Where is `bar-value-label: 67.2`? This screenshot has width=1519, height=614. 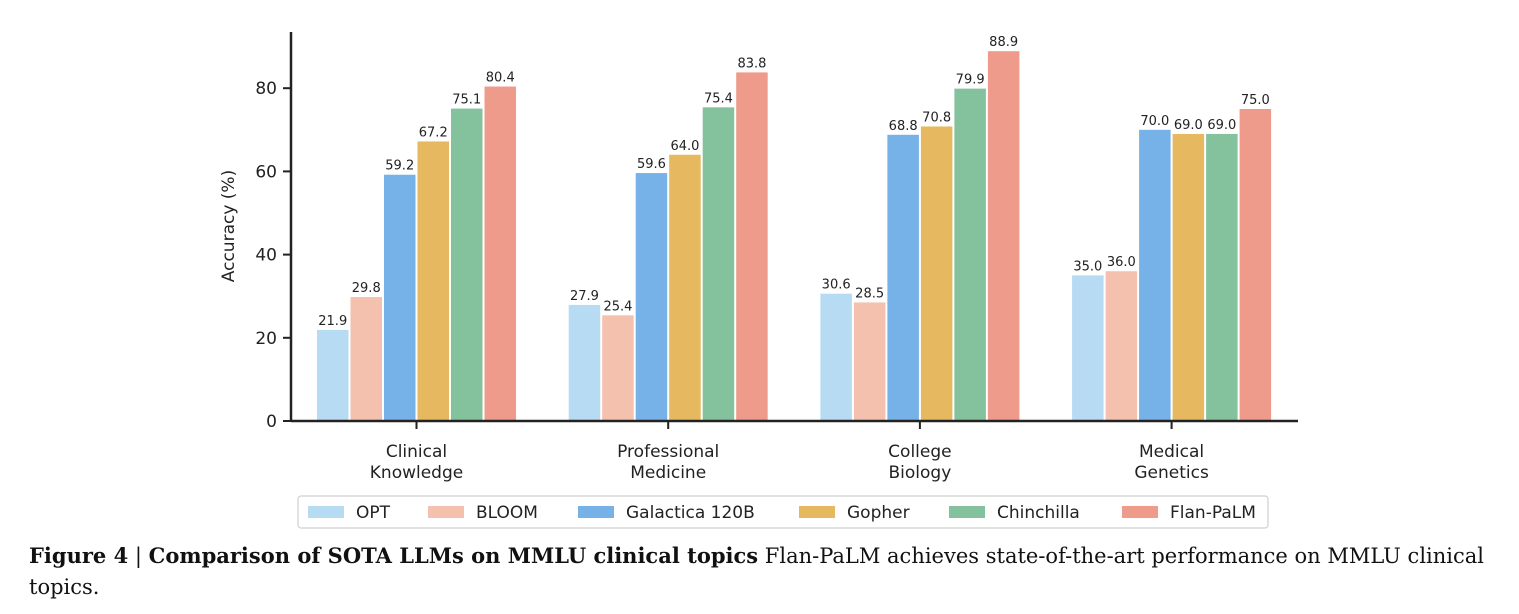 bar-value-label: 67.2 is located at coordinates (433, 132).